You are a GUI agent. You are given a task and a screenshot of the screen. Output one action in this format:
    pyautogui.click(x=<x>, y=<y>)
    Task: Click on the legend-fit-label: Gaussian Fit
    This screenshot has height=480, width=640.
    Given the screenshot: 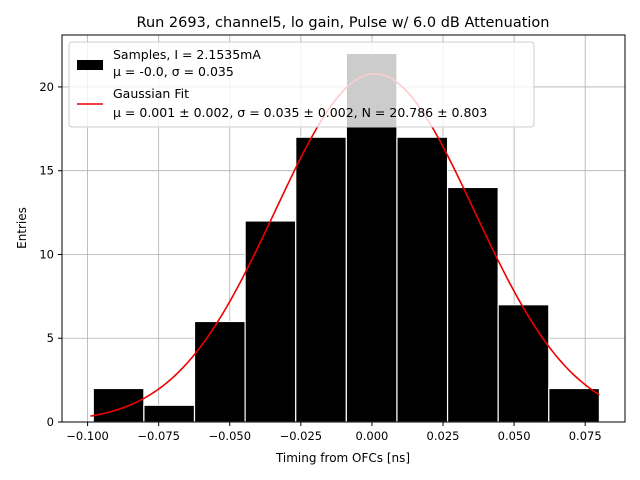 What is the action you would take?
    pyautogui.click(x=151, y=93)
    